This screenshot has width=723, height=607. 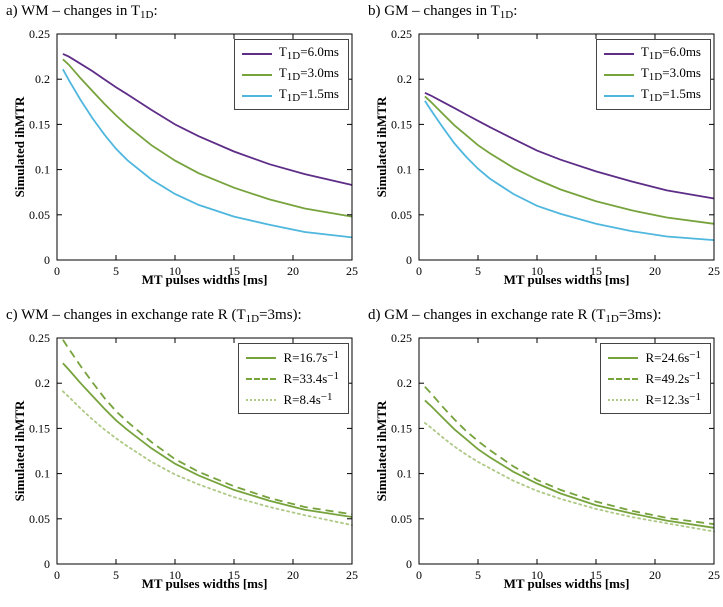 I want to click on panel-d-title-post: =3ms):, so click(x=640, y=315).